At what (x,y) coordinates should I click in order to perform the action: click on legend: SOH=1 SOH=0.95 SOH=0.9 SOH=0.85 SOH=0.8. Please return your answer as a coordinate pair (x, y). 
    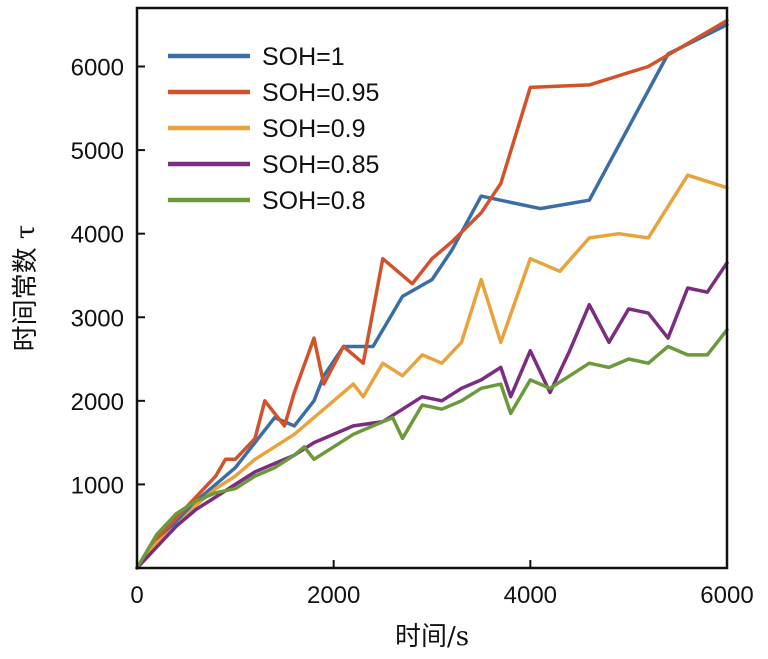
    Looking at the image, I should click on (273, 129).